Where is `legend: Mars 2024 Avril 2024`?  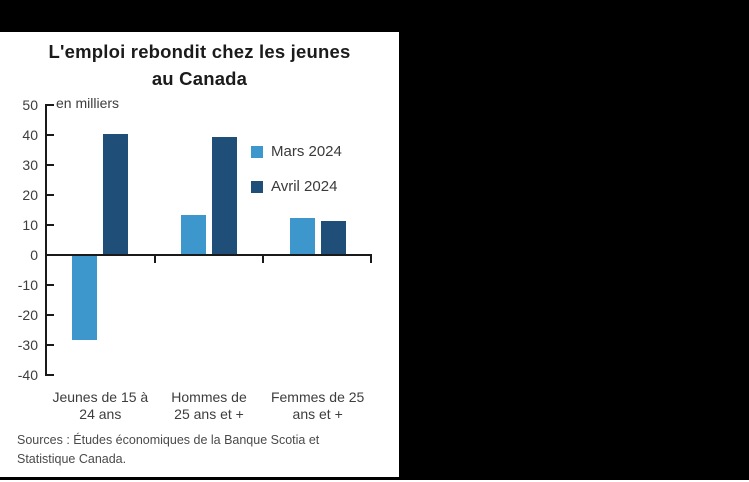 legend: Mars 2024 Avril 2024 is located at coordinates (296, 177).